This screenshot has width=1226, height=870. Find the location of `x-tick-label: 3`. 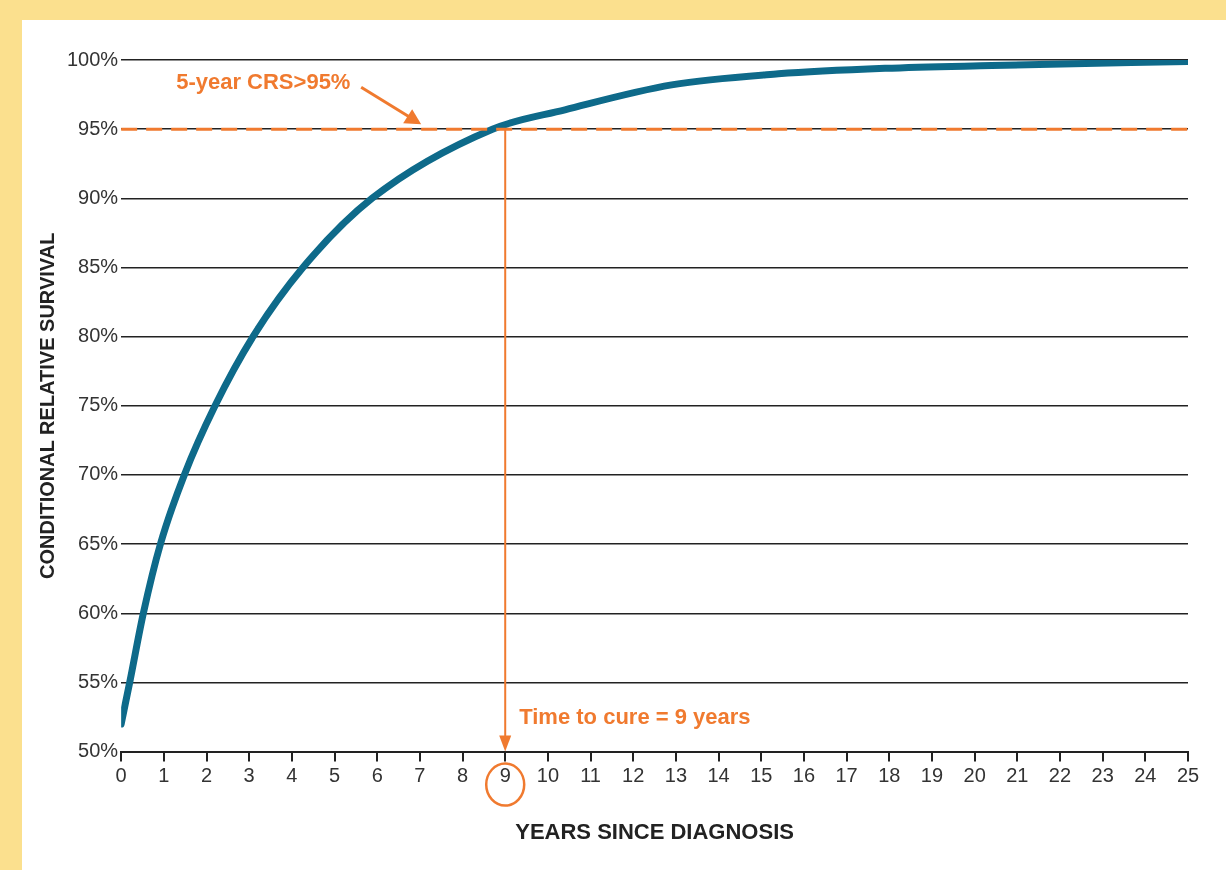

x-tick-label: 3 is located at coordinates (249, 775).